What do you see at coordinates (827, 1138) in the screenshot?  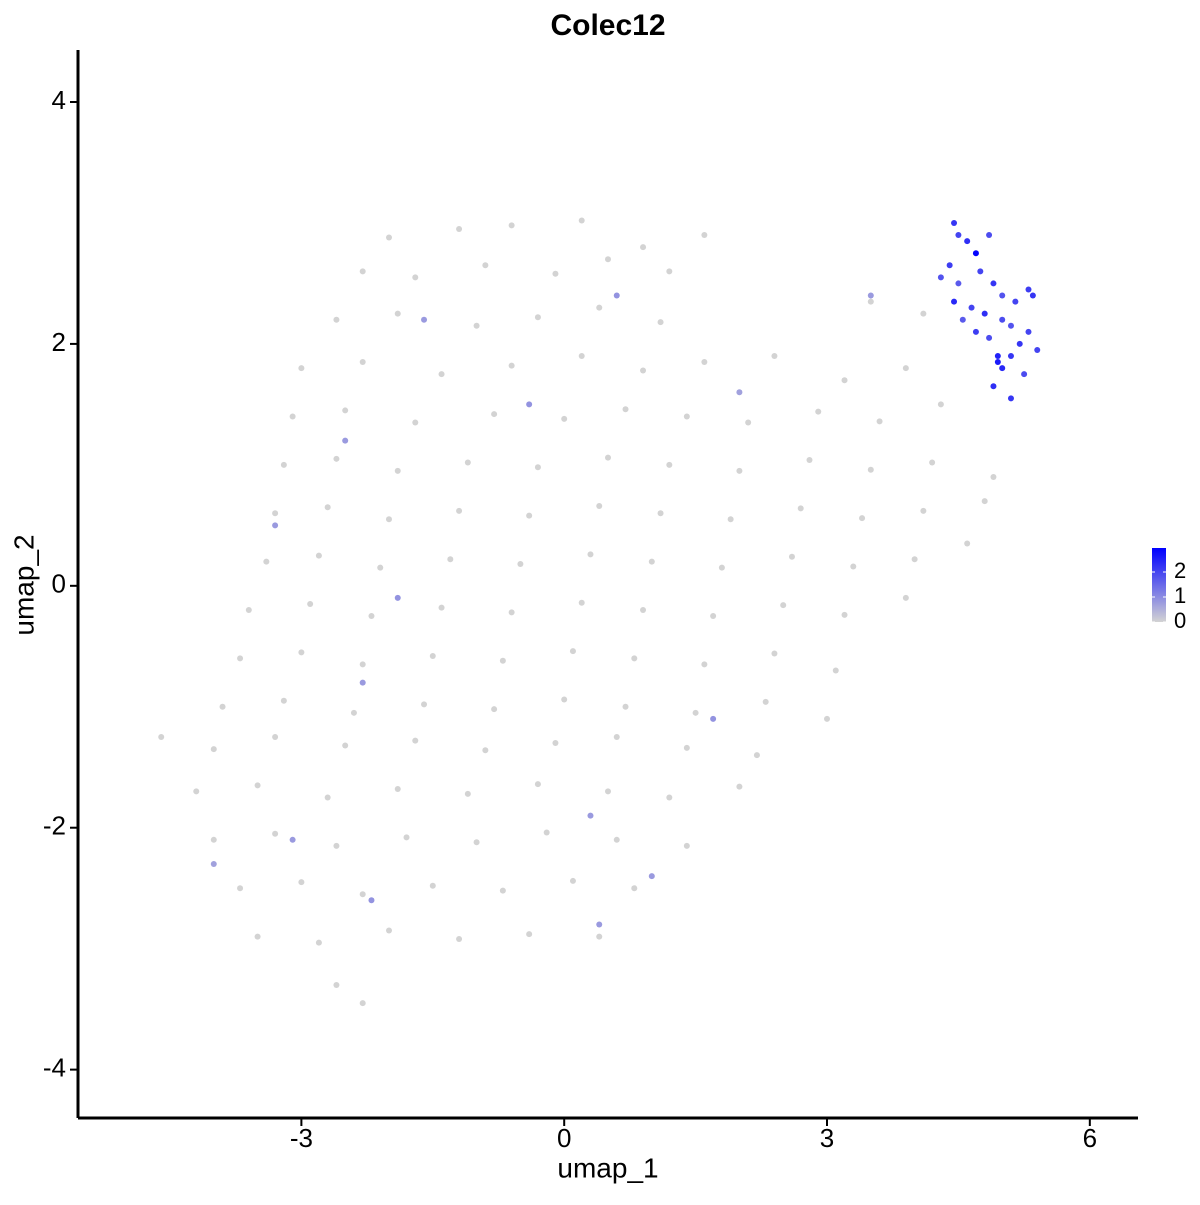 I see `x-tick-label: 3` at bounding box center [827, 1138].